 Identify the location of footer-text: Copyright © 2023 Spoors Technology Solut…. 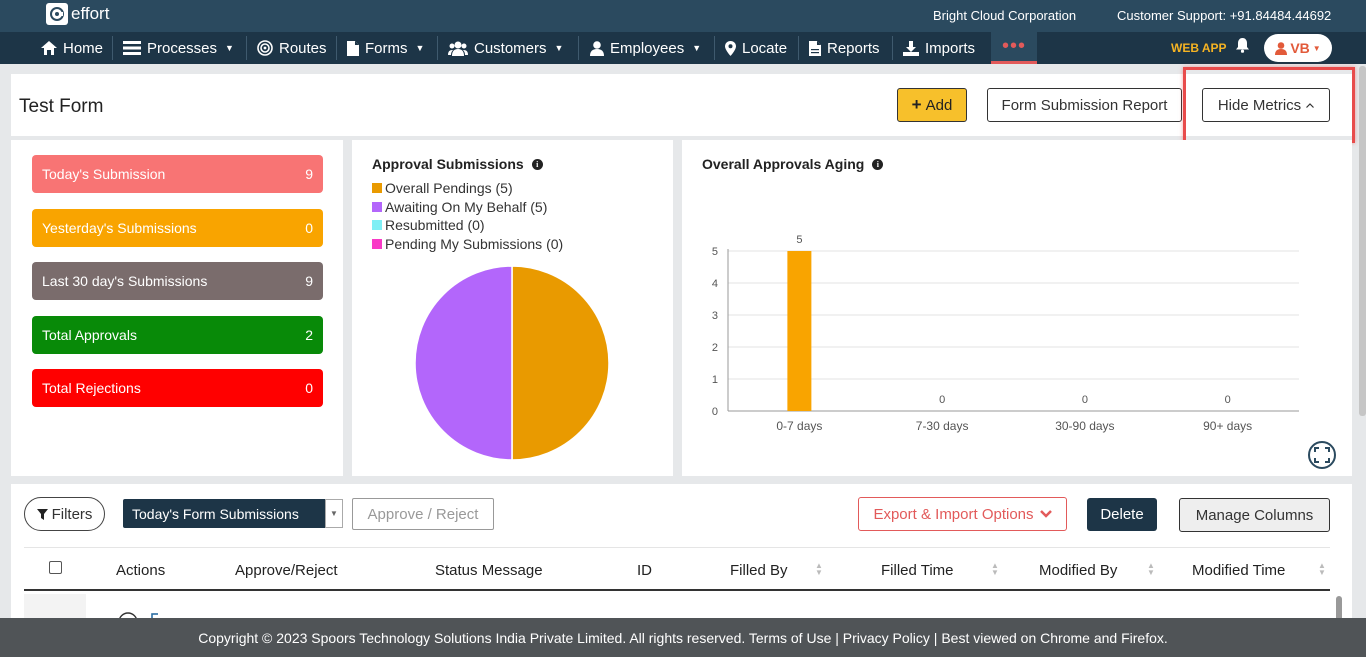
(683, 637).